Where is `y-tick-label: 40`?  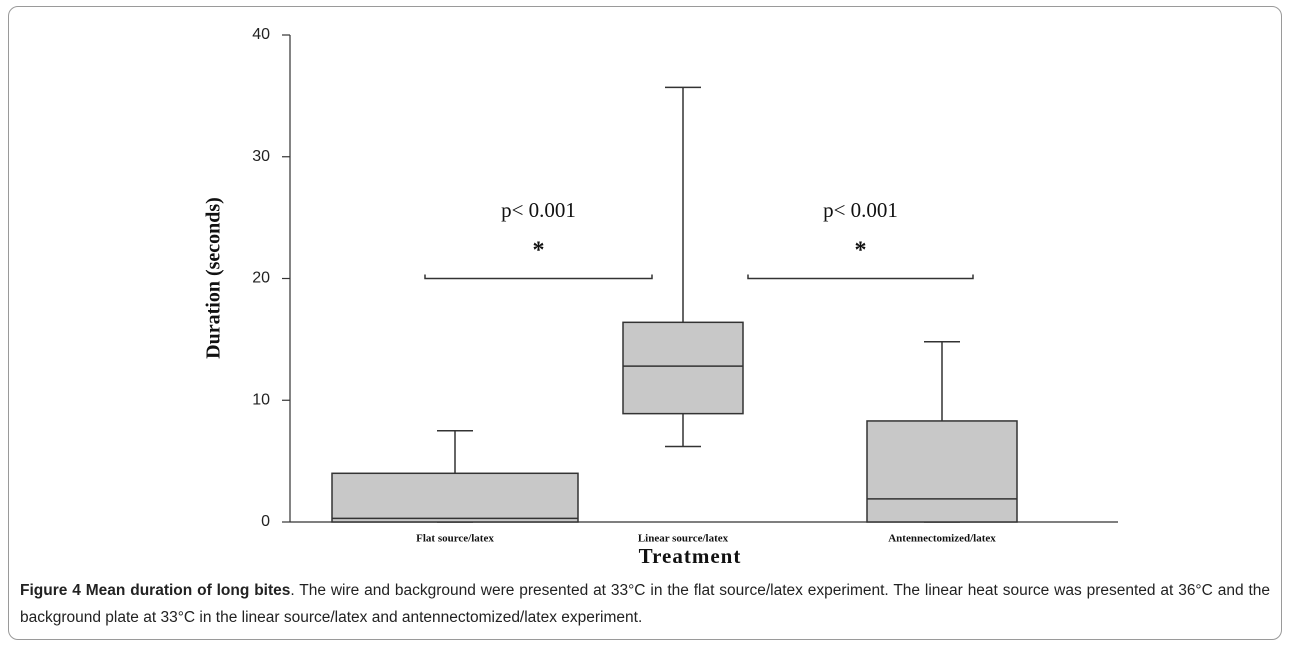 y-tick-label: 40 is located at coordinates (261, 34).